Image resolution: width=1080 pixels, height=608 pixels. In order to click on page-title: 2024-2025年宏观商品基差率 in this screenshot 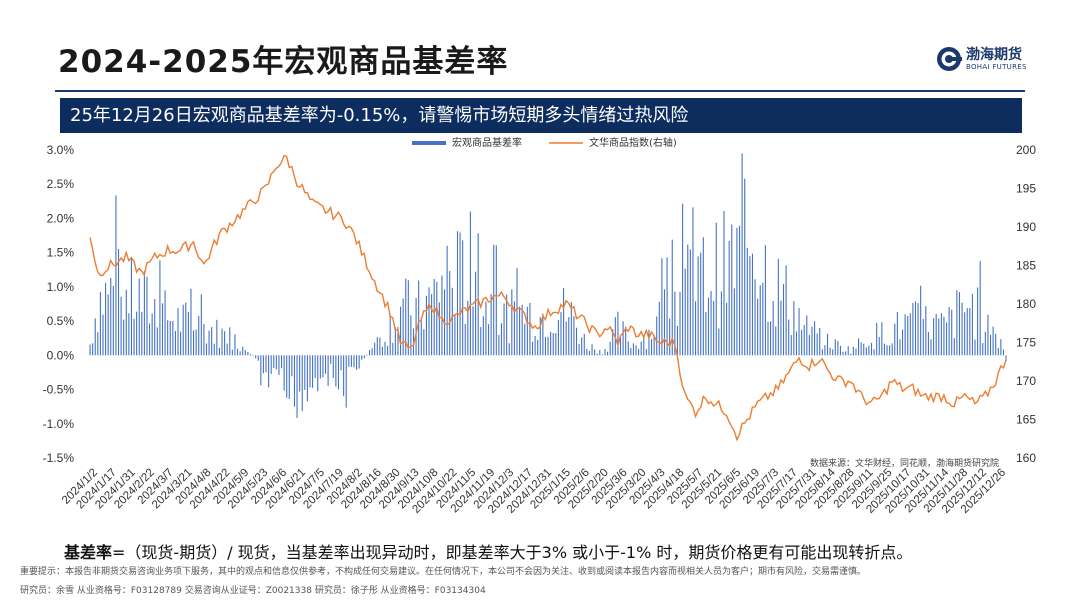, I will do `click(283, 62)`.